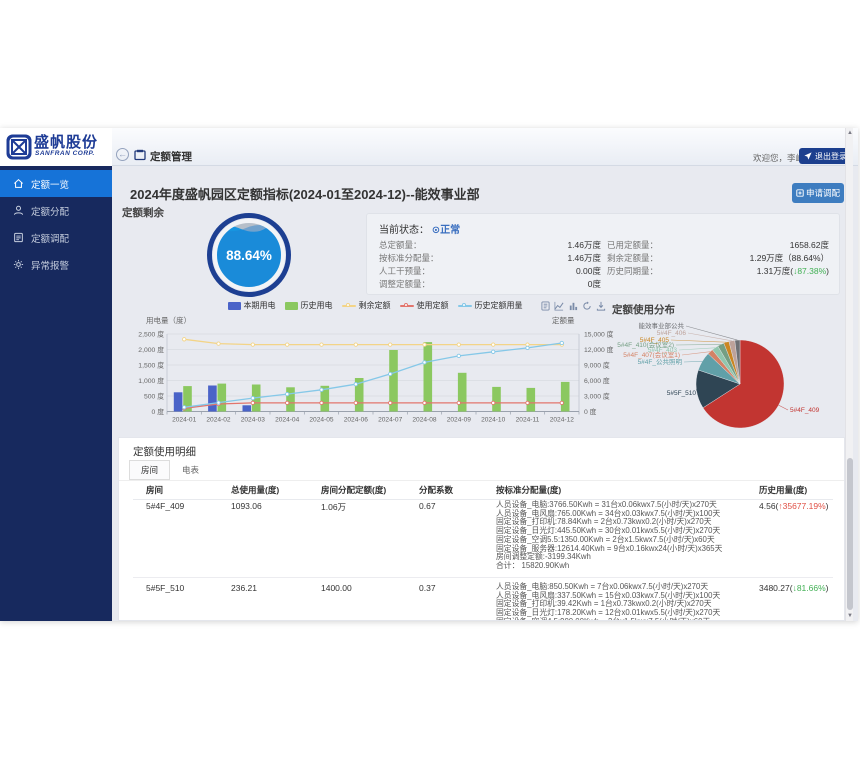  What do you see at coordinates (822, 193) in the screenshot?
I see `apply-transfer-label: 申请调配` at bounding box center [822, 193].